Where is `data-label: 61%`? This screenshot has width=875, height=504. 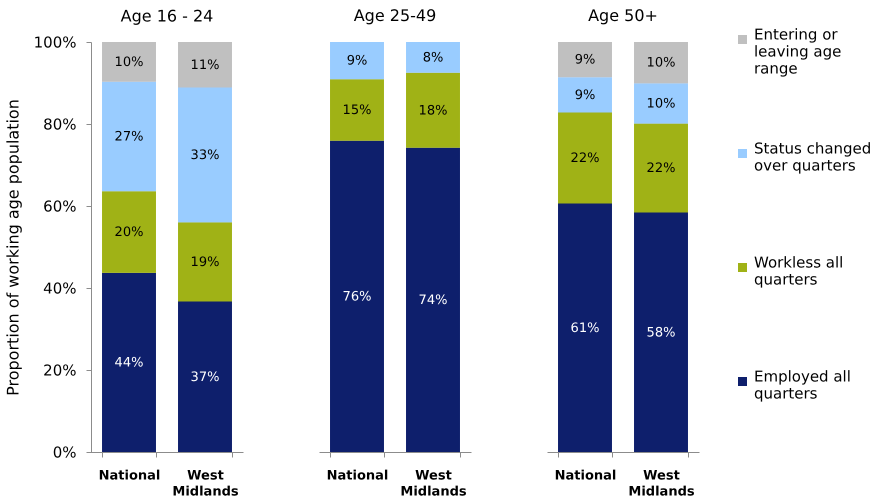 data-label: 61% is located at coordinates (585, 328).